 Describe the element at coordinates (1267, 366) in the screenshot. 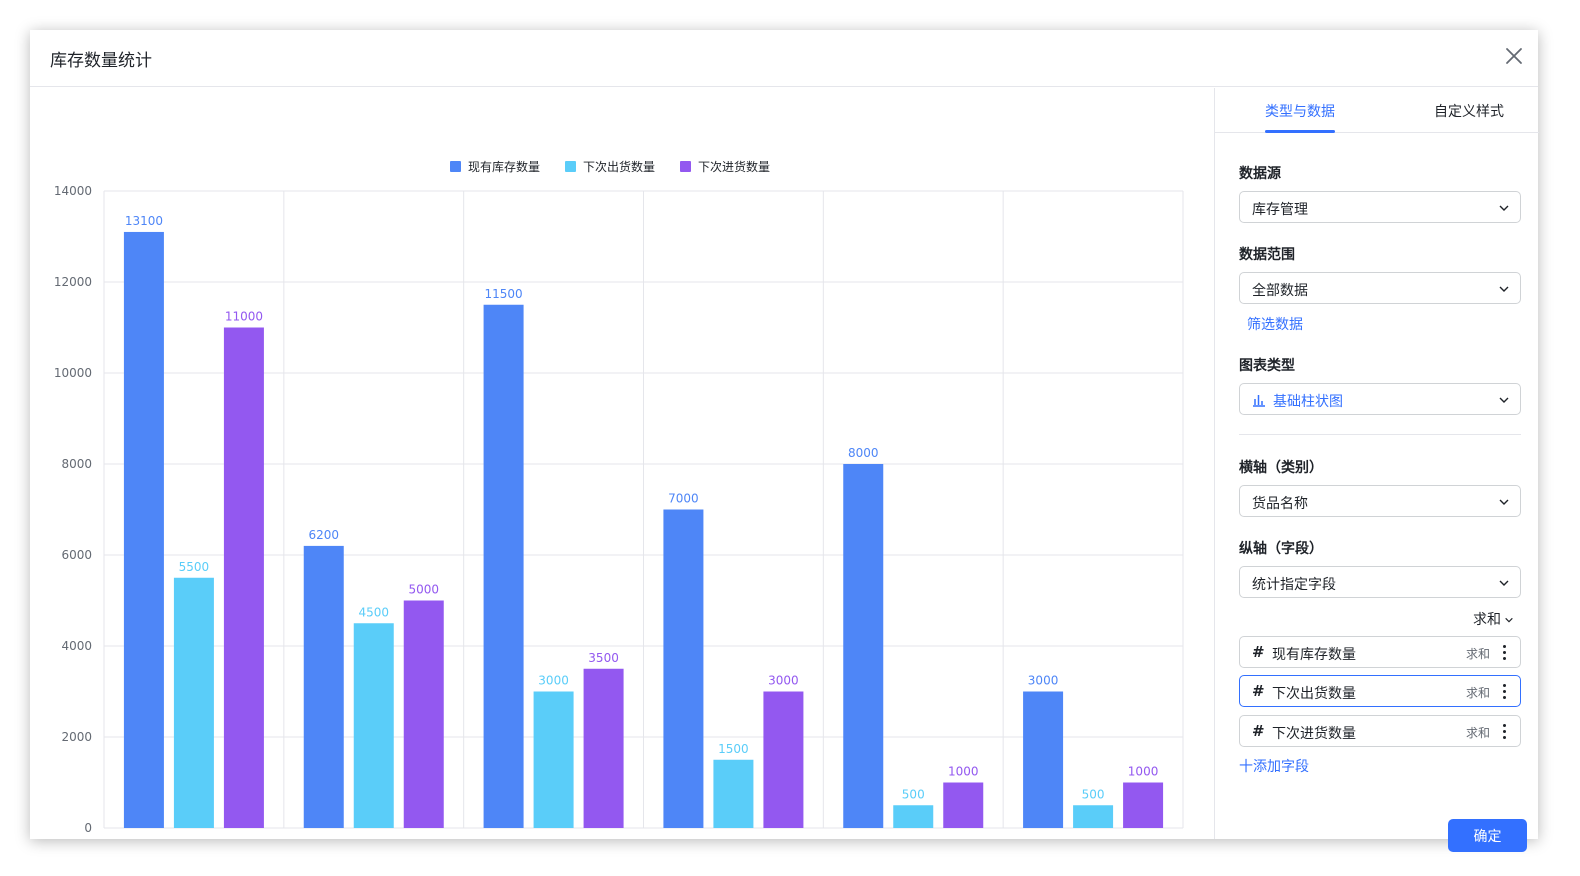

I see `chart-type-label: 图表类型` at that location.